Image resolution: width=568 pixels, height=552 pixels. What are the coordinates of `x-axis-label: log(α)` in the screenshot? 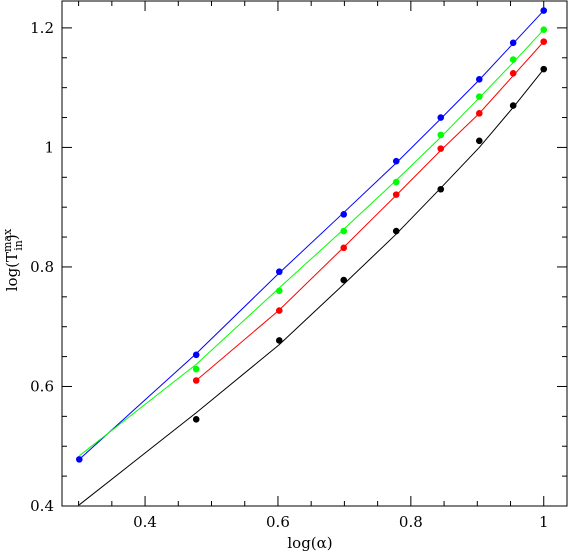 It's located at (309, 543).